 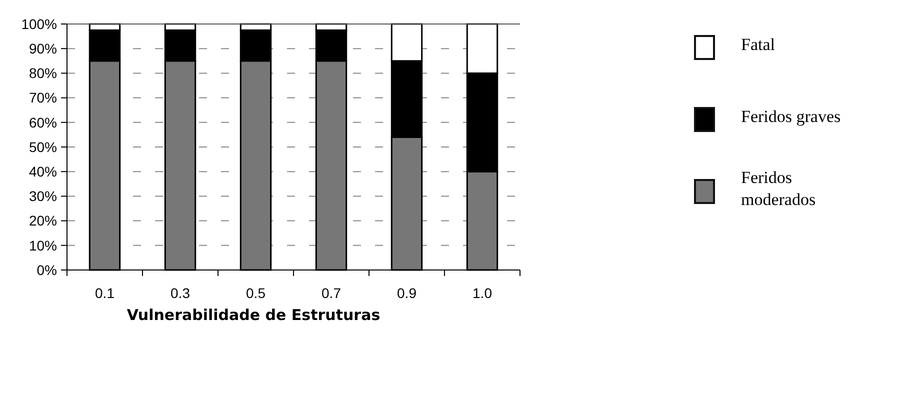 I want to click on y-tick-label: 90%, so click(x=42, y=48).